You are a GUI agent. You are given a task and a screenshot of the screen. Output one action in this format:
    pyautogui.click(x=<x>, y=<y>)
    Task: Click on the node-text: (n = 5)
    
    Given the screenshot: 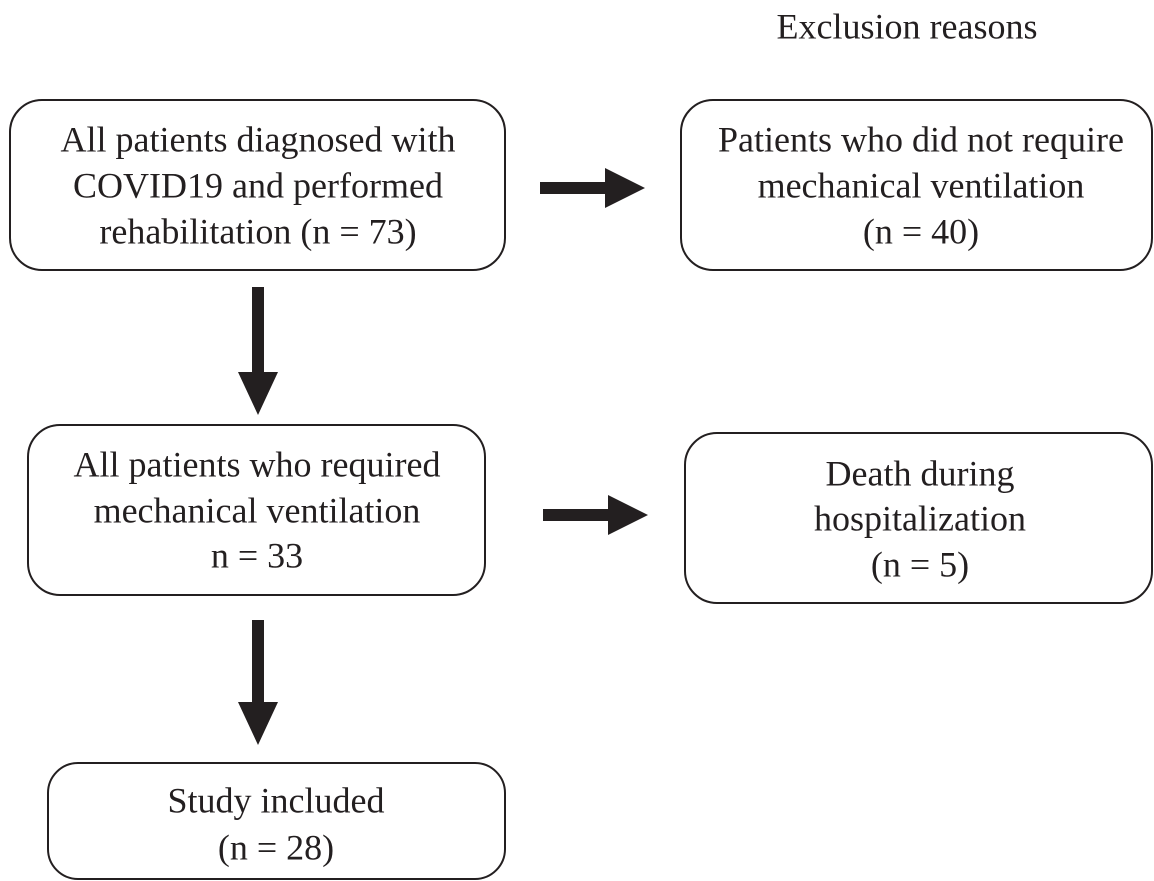 What is the action you would take?
    pyautogui.click(x=920, y=564)
    